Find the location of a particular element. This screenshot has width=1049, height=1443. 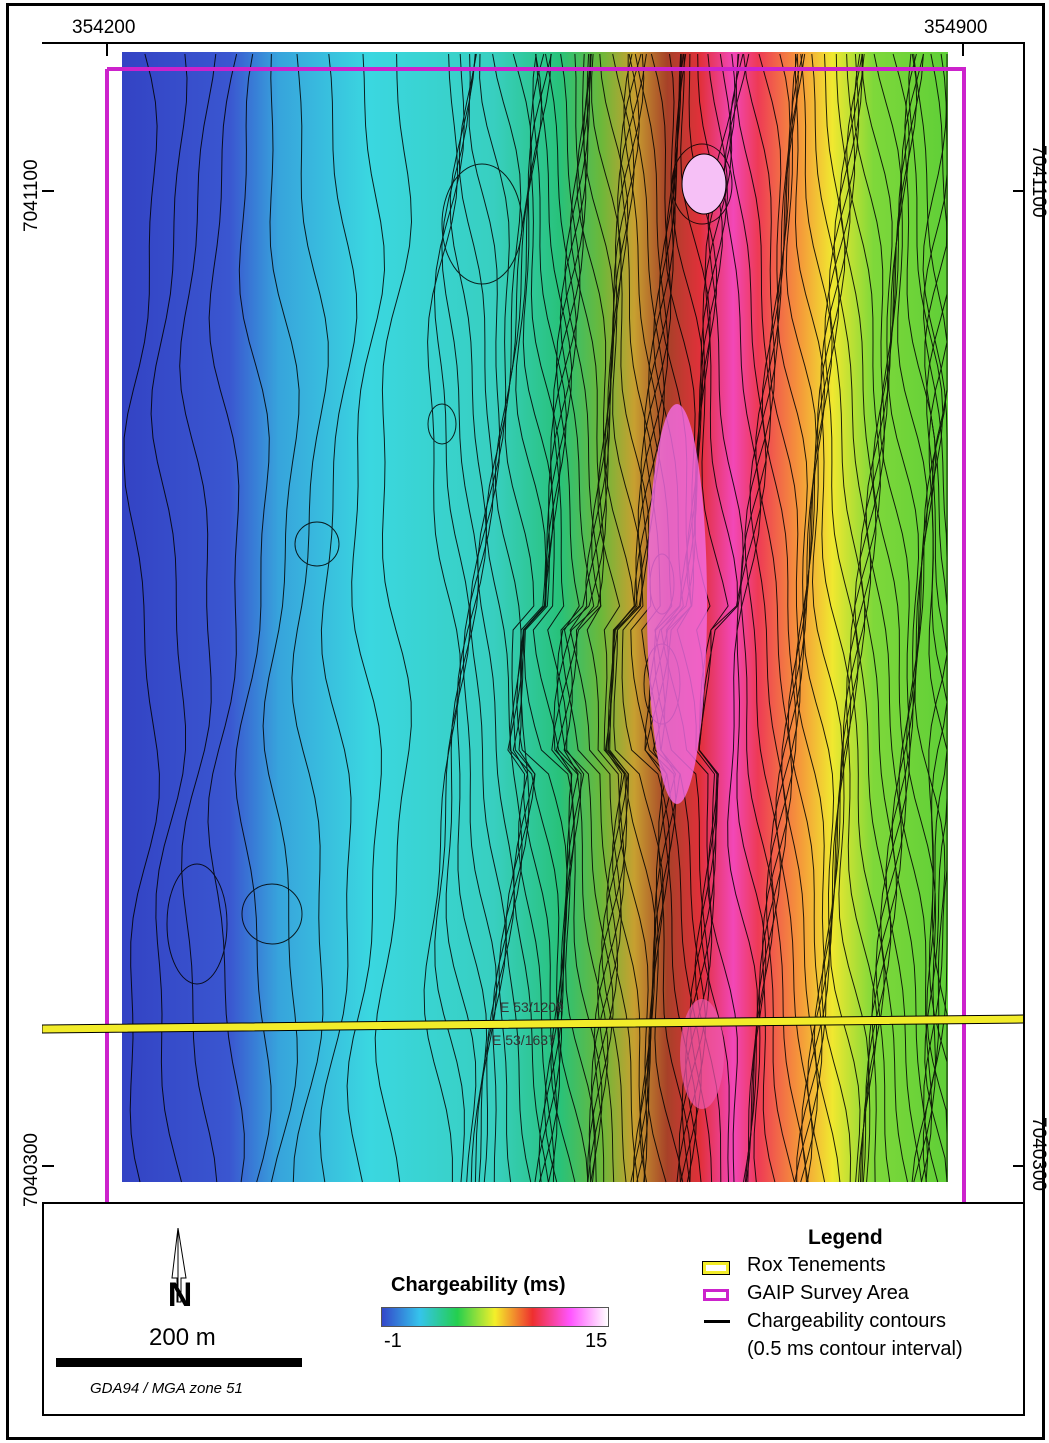

chargeability-colorbar is located at coordinates (495, 1317).